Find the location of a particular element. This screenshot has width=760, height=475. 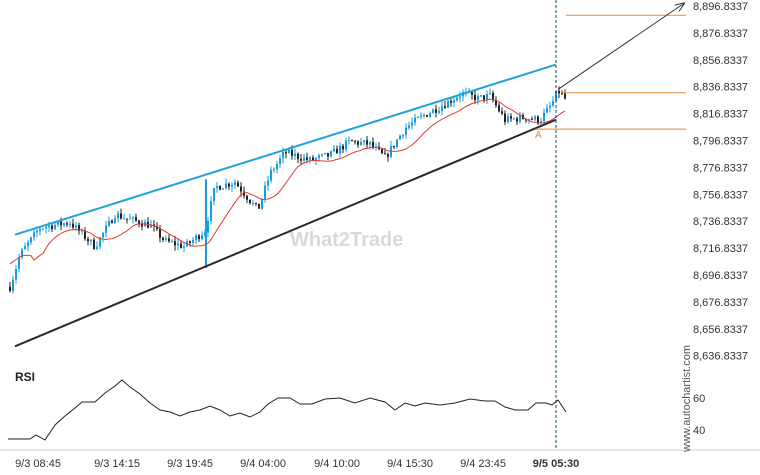

time-tick-label: 9/3 14:15 is located at coordinates (117, 464).